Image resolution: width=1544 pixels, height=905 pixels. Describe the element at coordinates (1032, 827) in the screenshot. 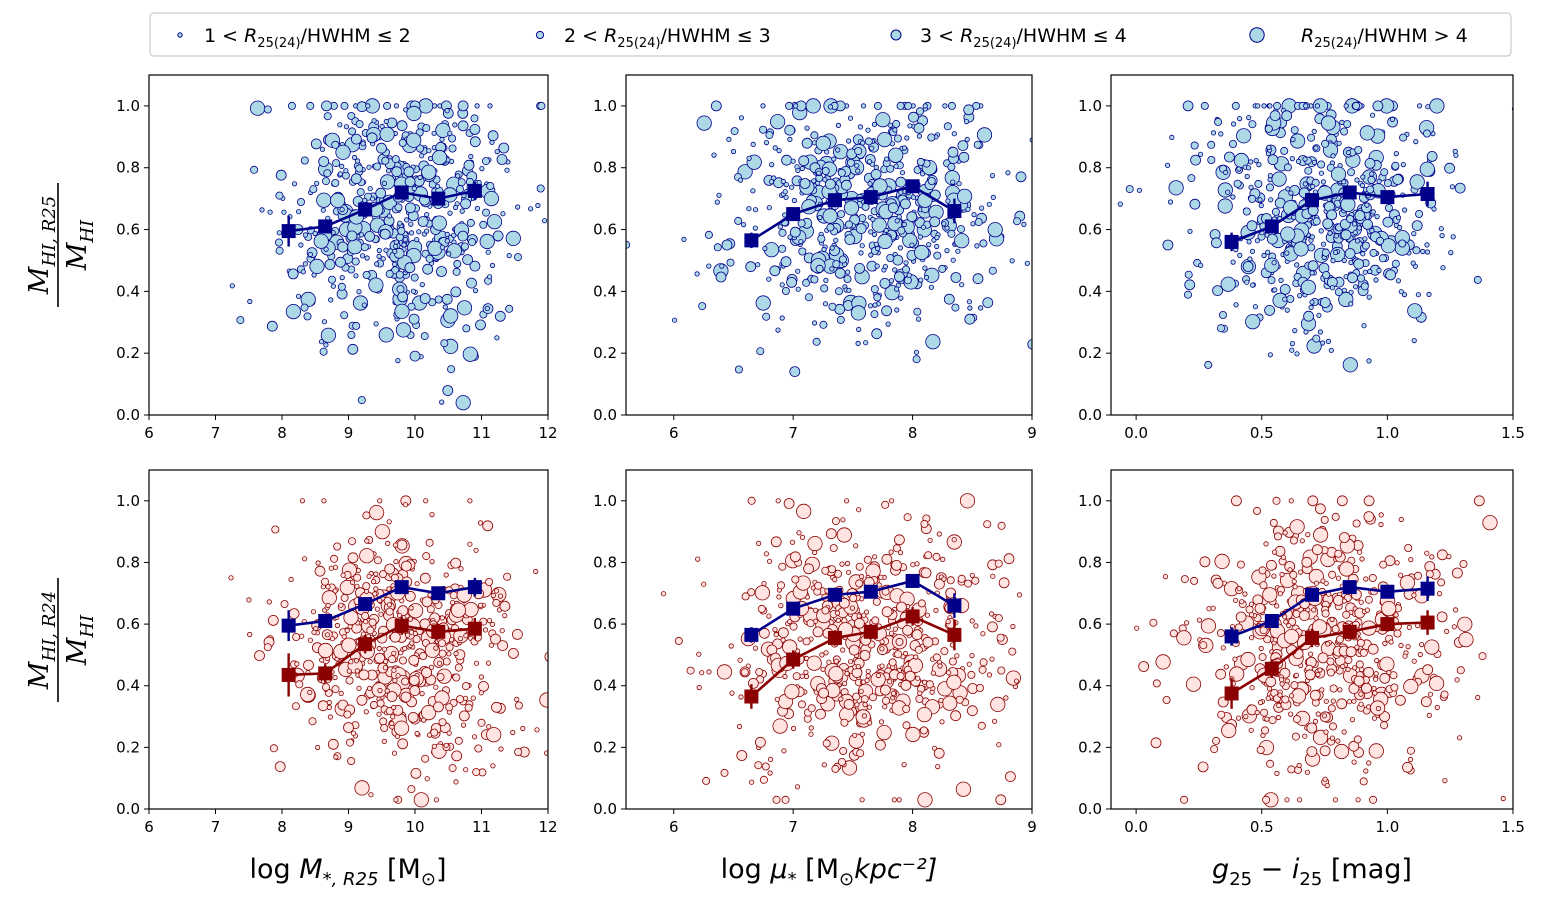

I see `x-tick-label: 9` at that location.